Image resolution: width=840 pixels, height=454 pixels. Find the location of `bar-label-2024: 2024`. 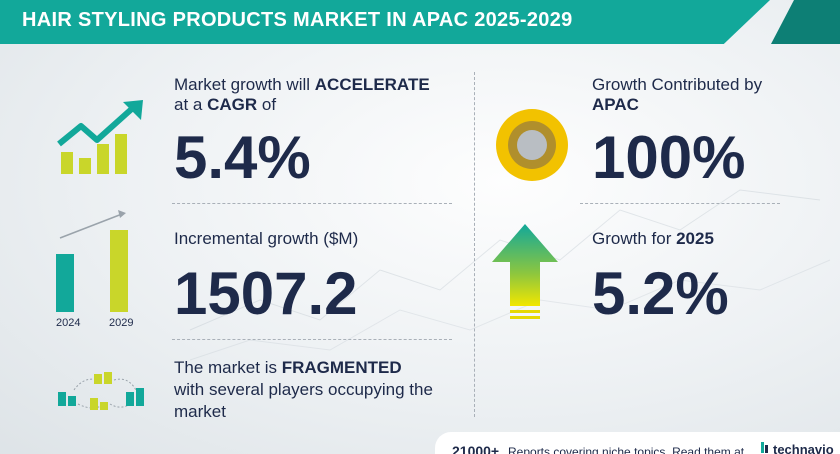

bar-label-2024: 2024 is located at coordinates (68, 323).